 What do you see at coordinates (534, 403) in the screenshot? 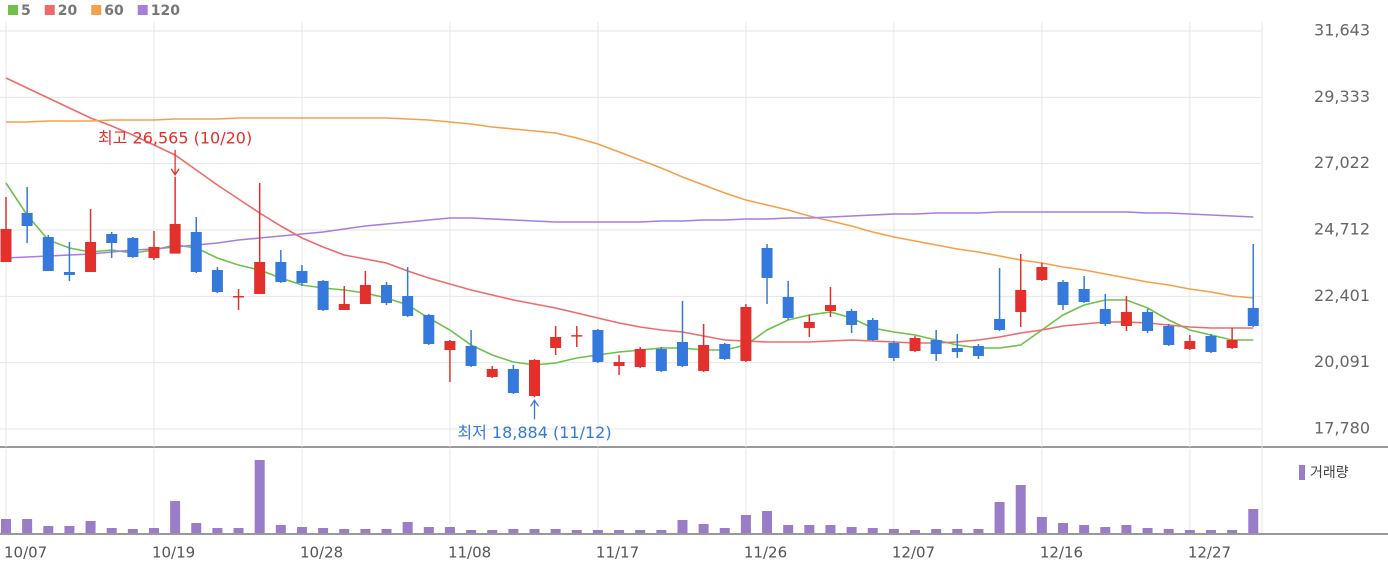
I see `annotation-arrowhead` at bounding box center [534, 403].